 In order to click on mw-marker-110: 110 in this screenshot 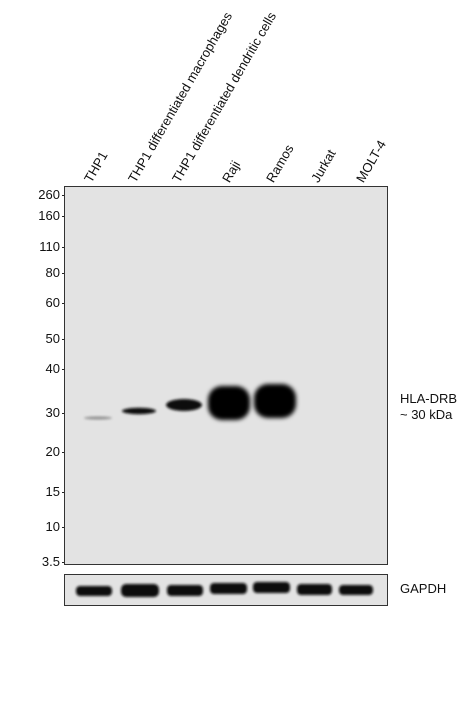, I will do `click(49, 246)`.